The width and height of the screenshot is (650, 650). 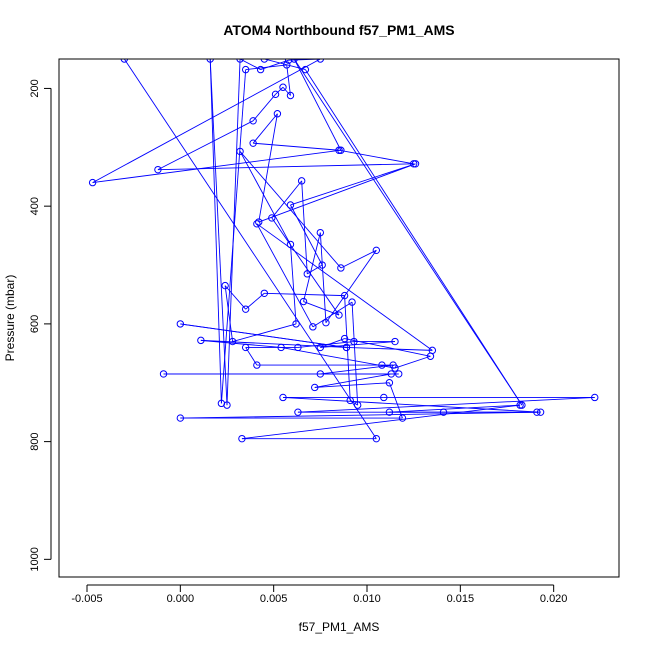 What do you see at coordinates (35, 88) in the screenshot?
I see `y-tick-label: 200` at bounding box center [35, 88].